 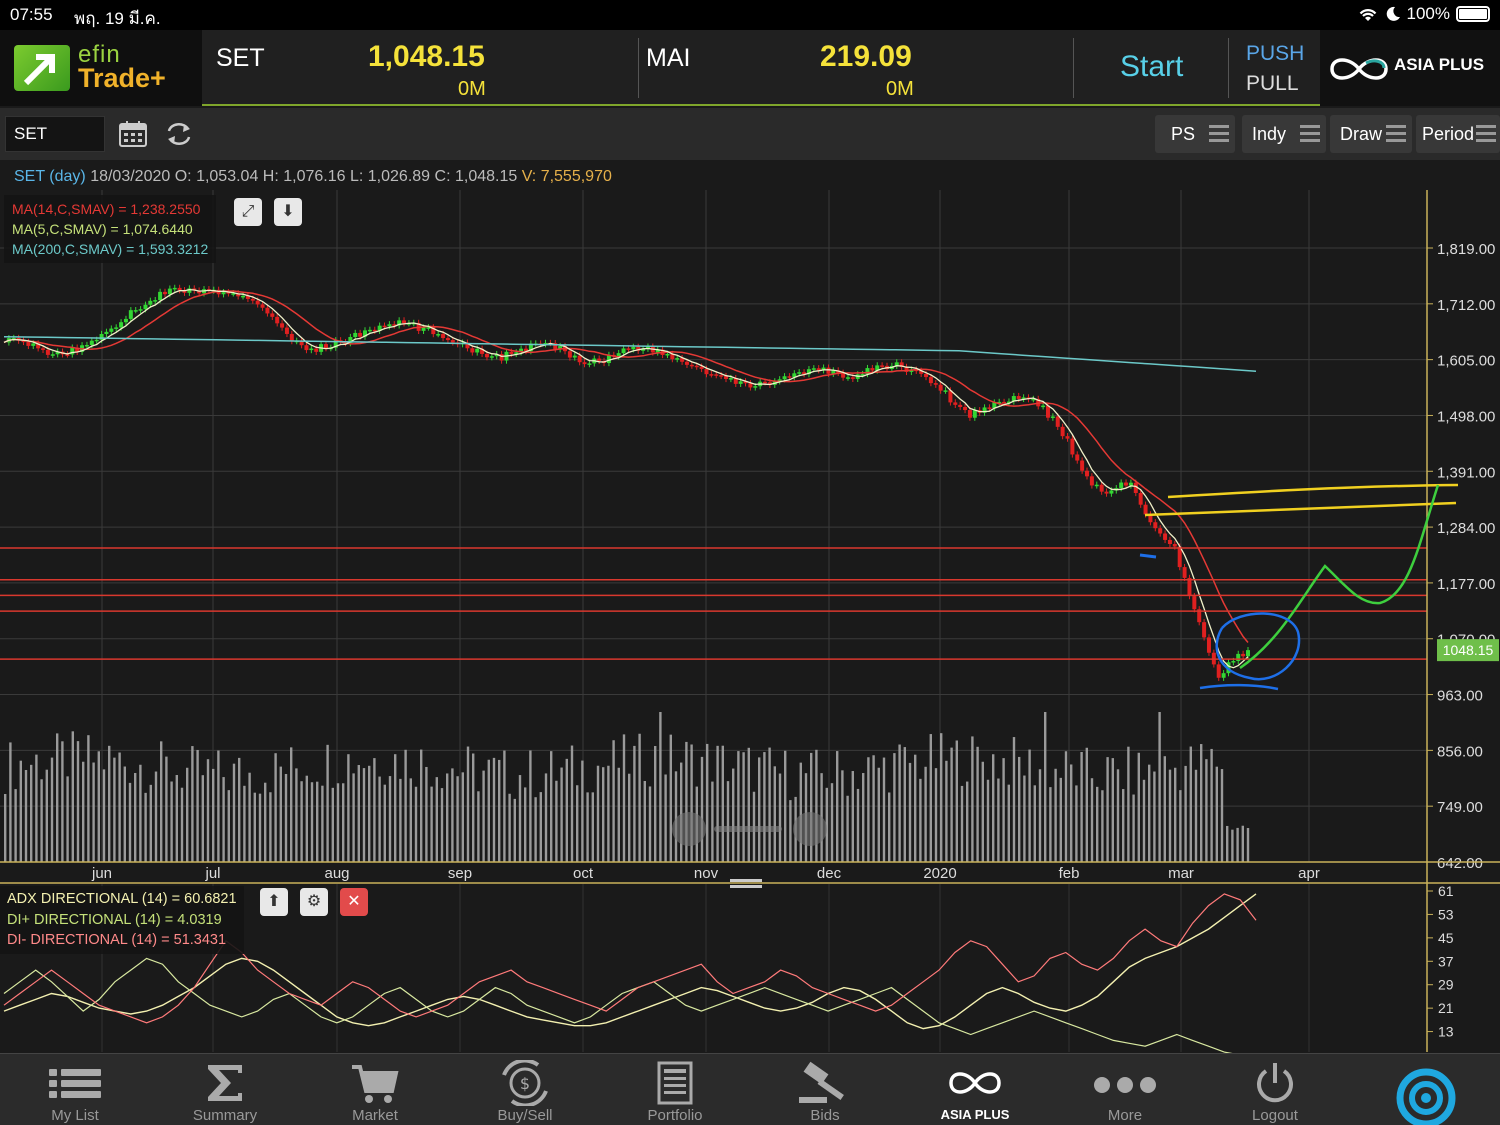 What do you see at coordinates (675, 1089) in the screenshot?
I see `nav-portfolio: Portfolio` at bounding box center [675, 1089].